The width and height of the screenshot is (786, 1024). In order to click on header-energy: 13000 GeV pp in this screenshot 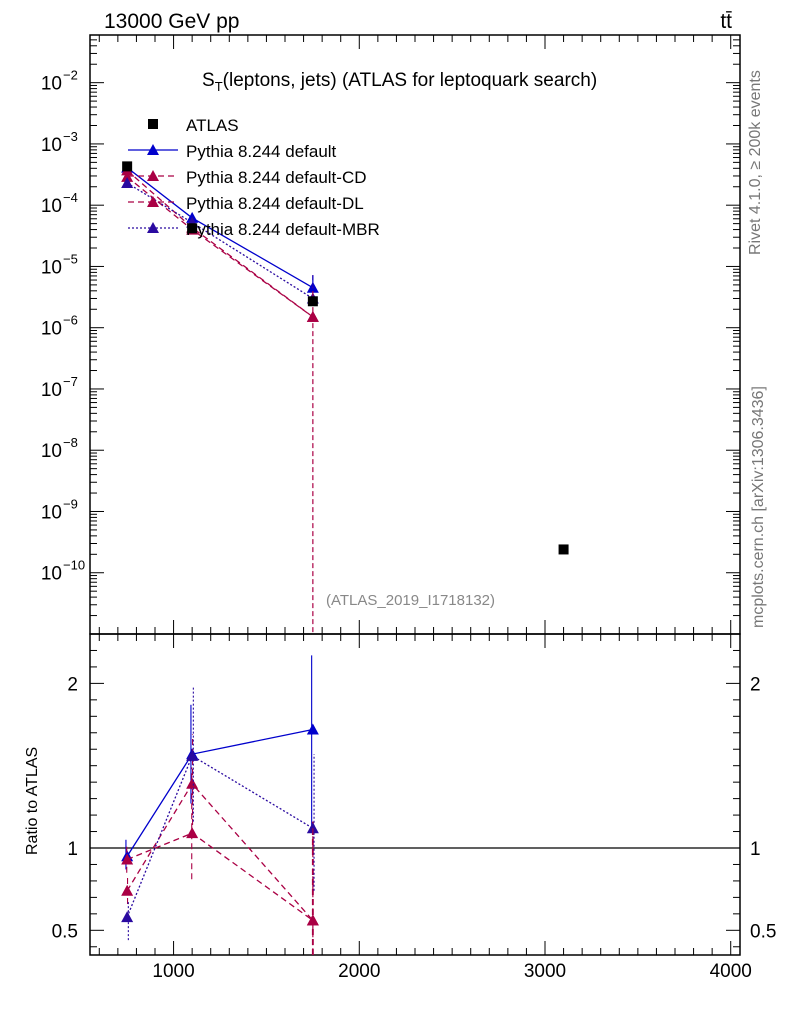, I will do `click(171, 21)`.